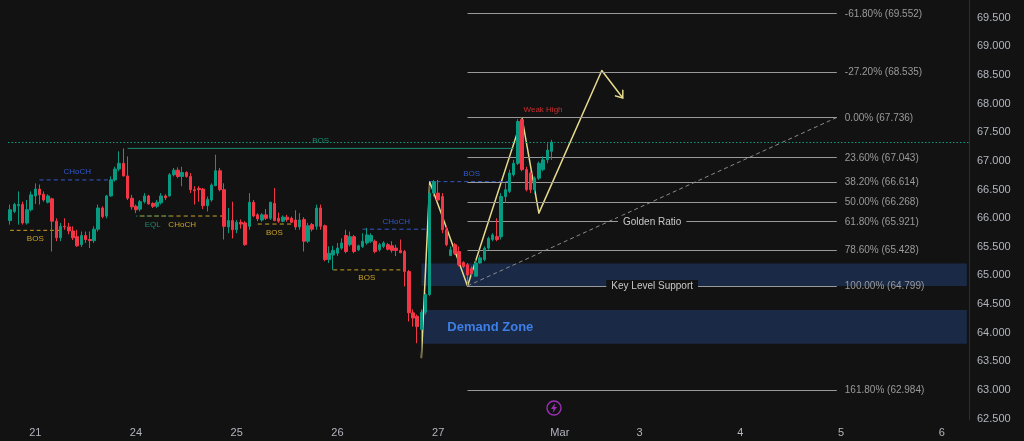 This screenshot has width=1024, height=441. What do you see at coordinates (652, 286) in the screenshot?
I see `annotation: Key Level Support` at bounding box center [652, 286].